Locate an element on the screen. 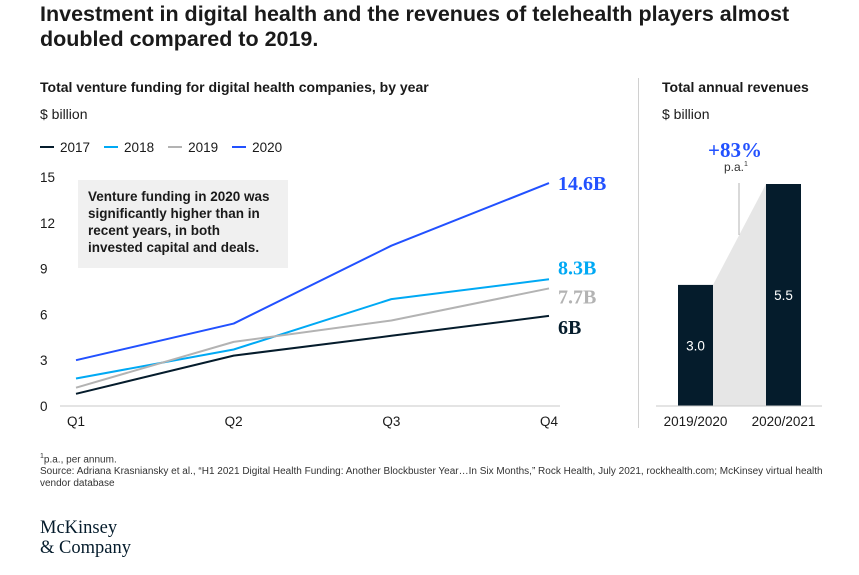 This screenshot has width=859, height=575. legend-item-2019: 2019 is located at coordinates (193, 147).